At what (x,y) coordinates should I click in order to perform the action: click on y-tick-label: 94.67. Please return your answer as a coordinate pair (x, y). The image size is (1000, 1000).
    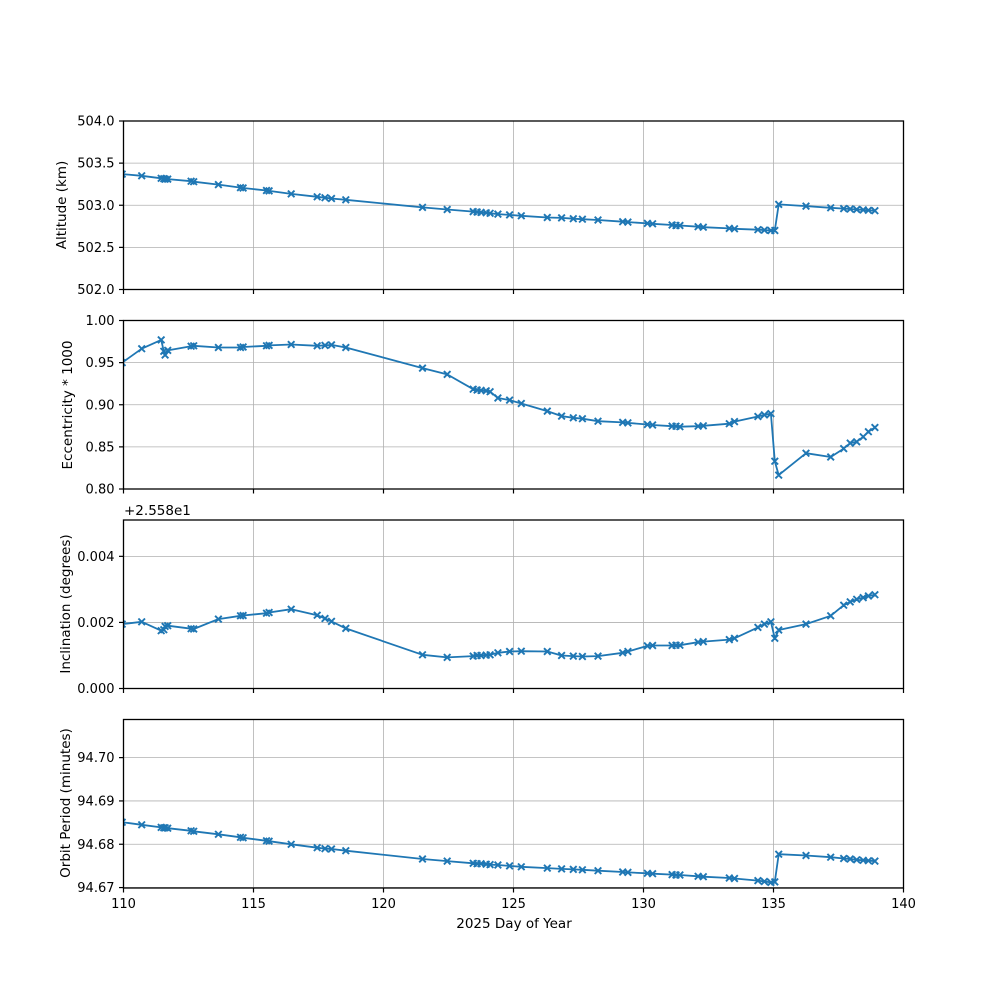
    Looking at the image, I should click on (95, 888).